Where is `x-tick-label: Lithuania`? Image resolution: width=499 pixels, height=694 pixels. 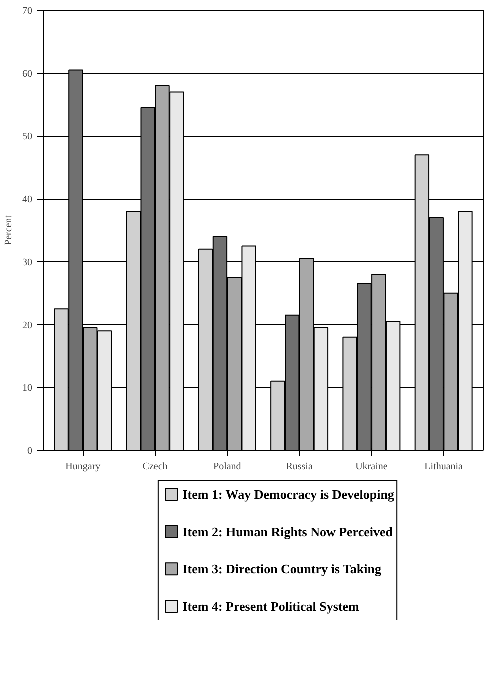 x-tick-label: Lithuania is located at coordinates (444, 467).